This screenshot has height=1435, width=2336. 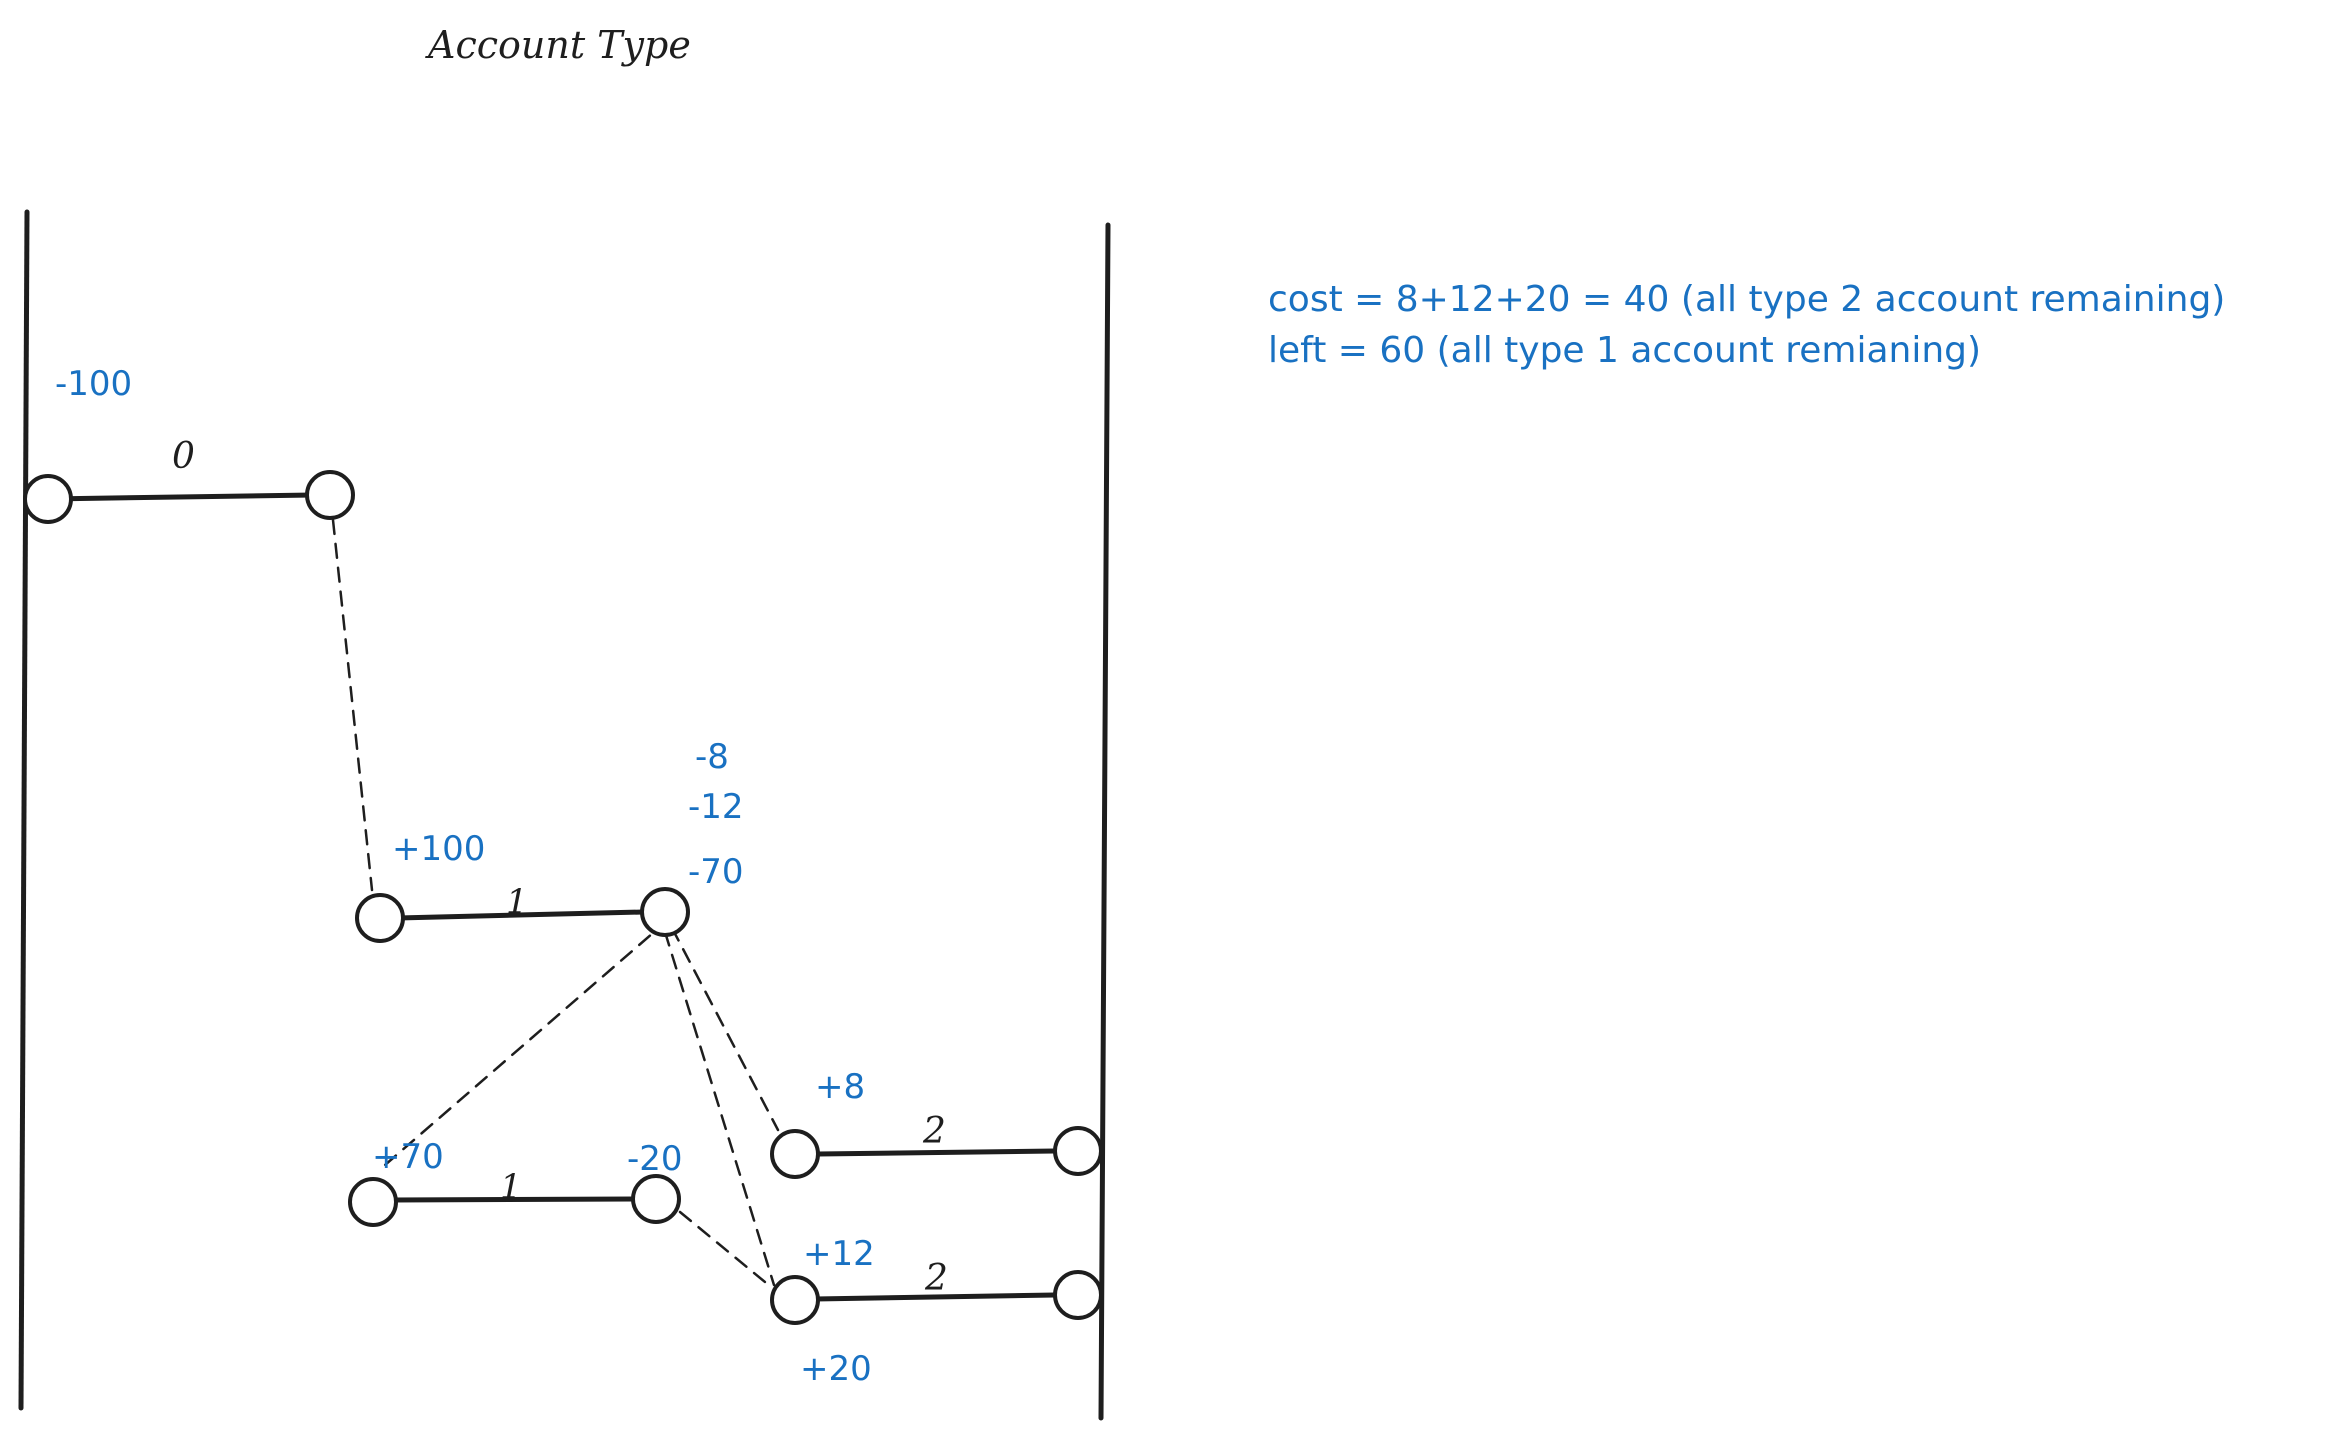 I want to click on edge-weight-2-upper: 2, so click(x=934, y=1131).